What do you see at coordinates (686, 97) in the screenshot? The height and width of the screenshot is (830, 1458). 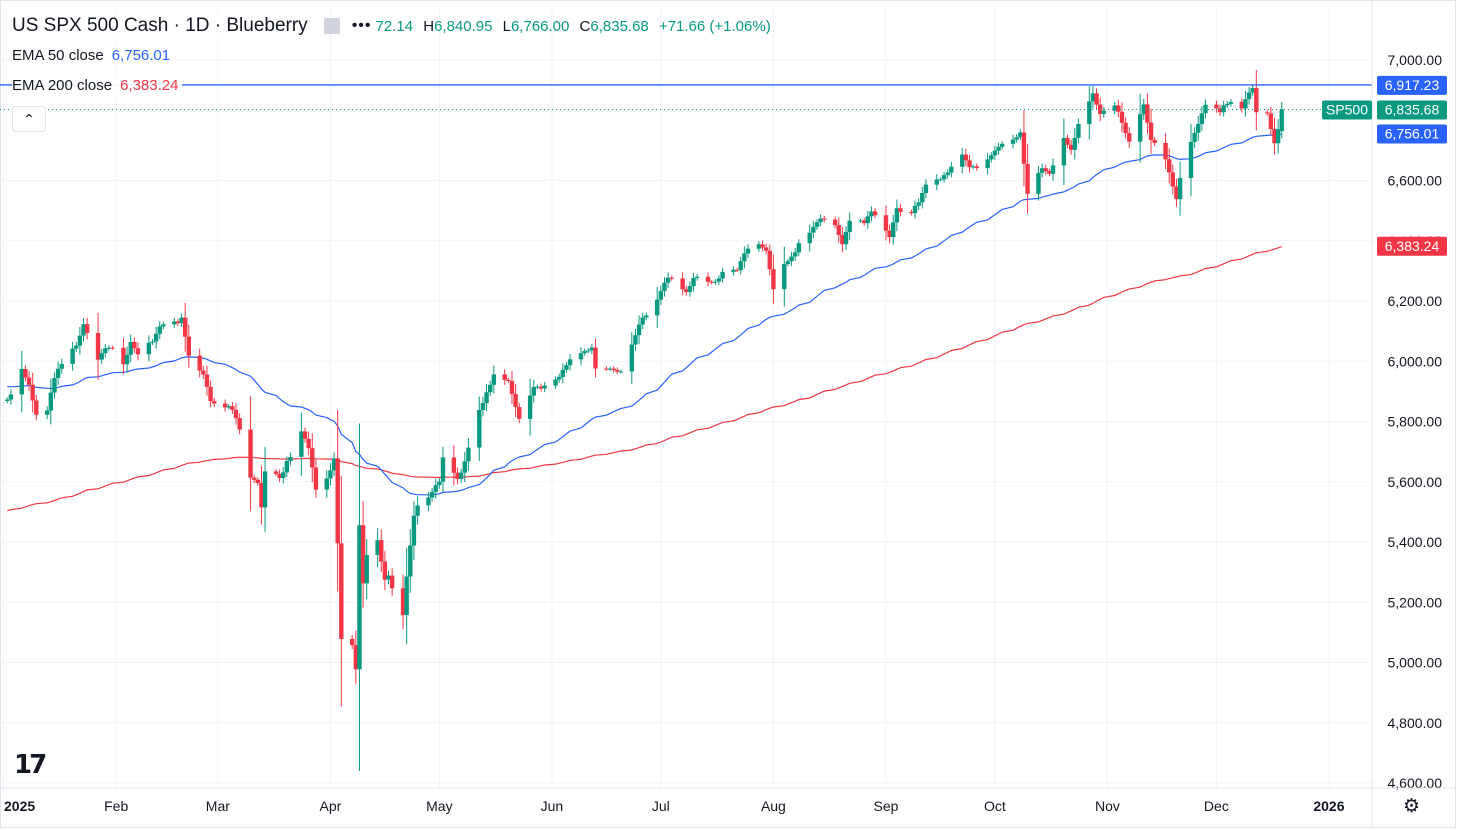 I see `horizontal-line` at bounding box center [686, 97].